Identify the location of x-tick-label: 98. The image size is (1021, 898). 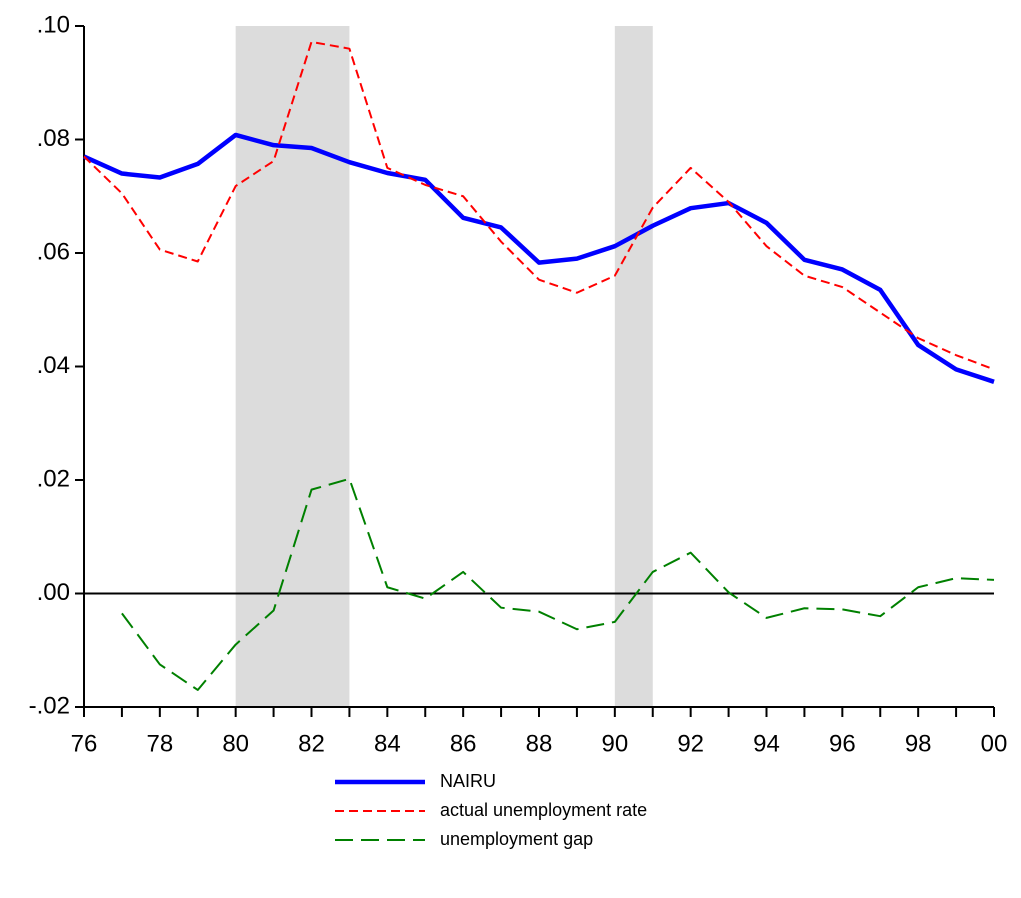
(918, 743).